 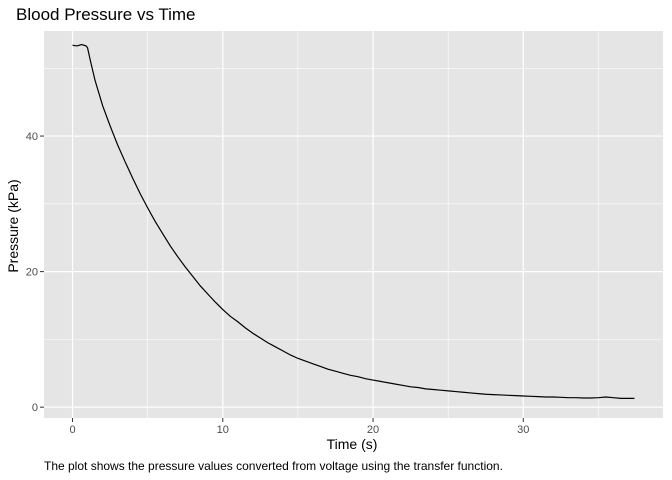 What do you see at coordinates (72, 430) in the screenshot?
I see `x-tick-label: 0` at bounding box center [72, 430].